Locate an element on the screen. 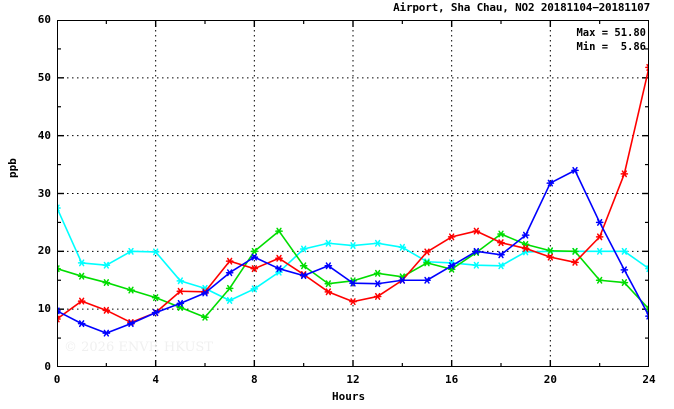 The width and height of the screenshot is (674, 409). x-tick-label: 12 is located at coordinates (353, 379).